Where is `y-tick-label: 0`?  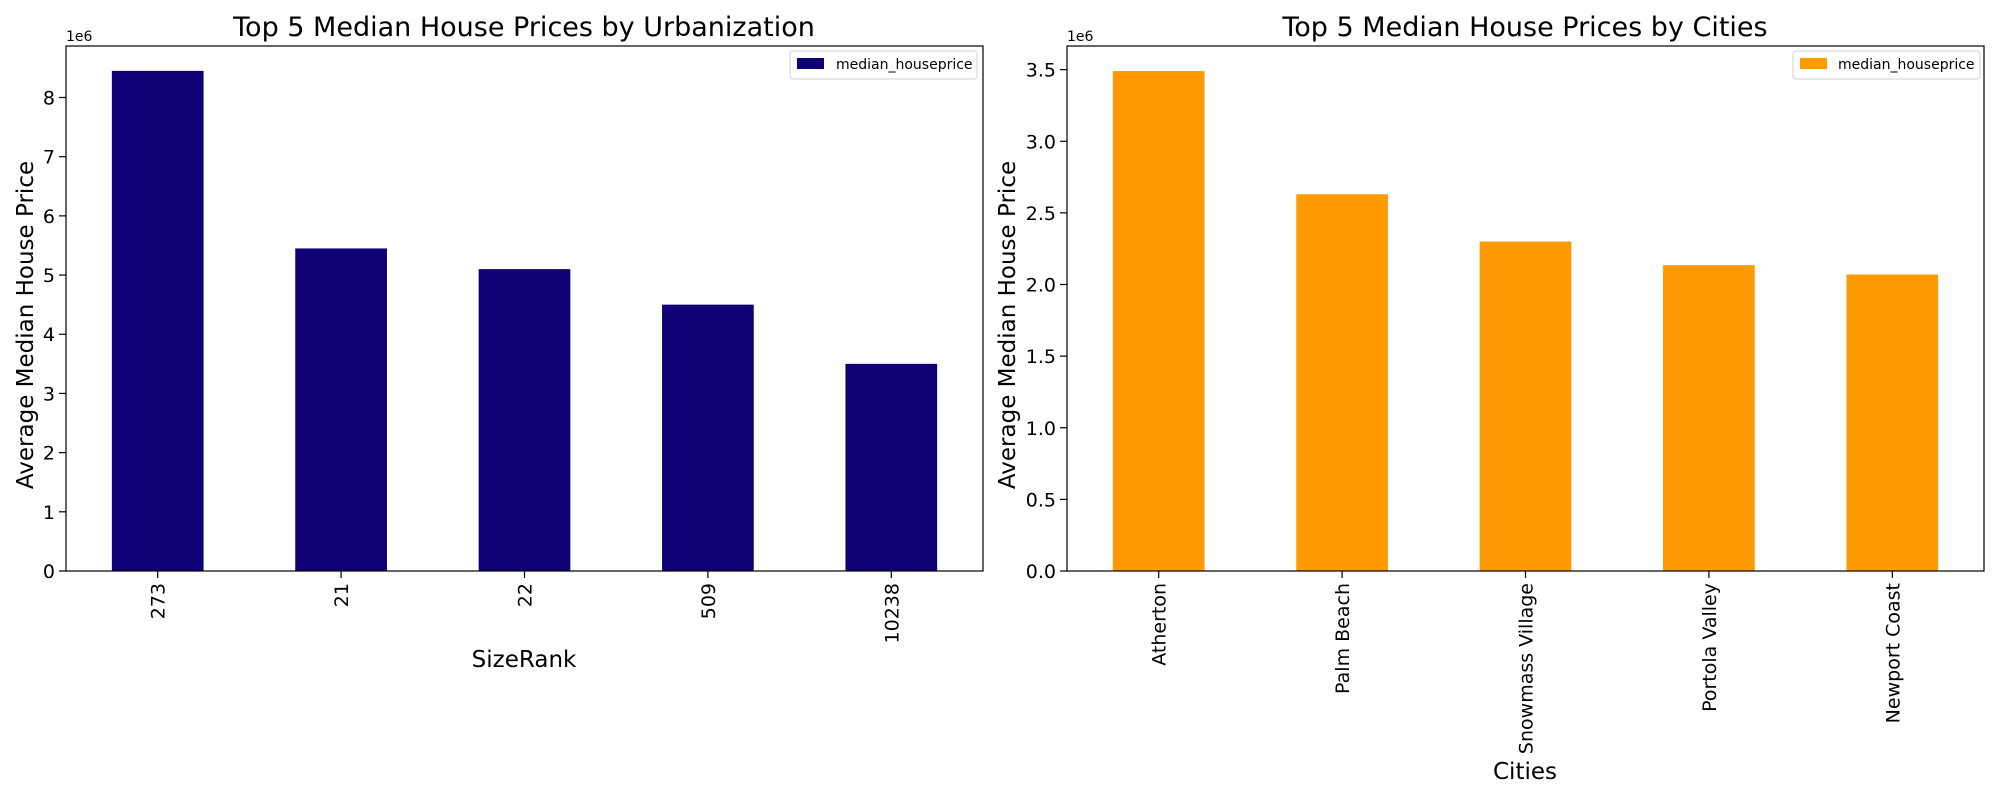 y-tick-label: 0 is located at coordinates (49, 572).